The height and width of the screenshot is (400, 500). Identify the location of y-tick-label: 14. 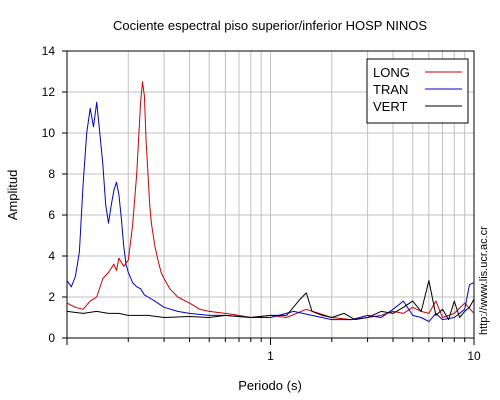
(49, 51).